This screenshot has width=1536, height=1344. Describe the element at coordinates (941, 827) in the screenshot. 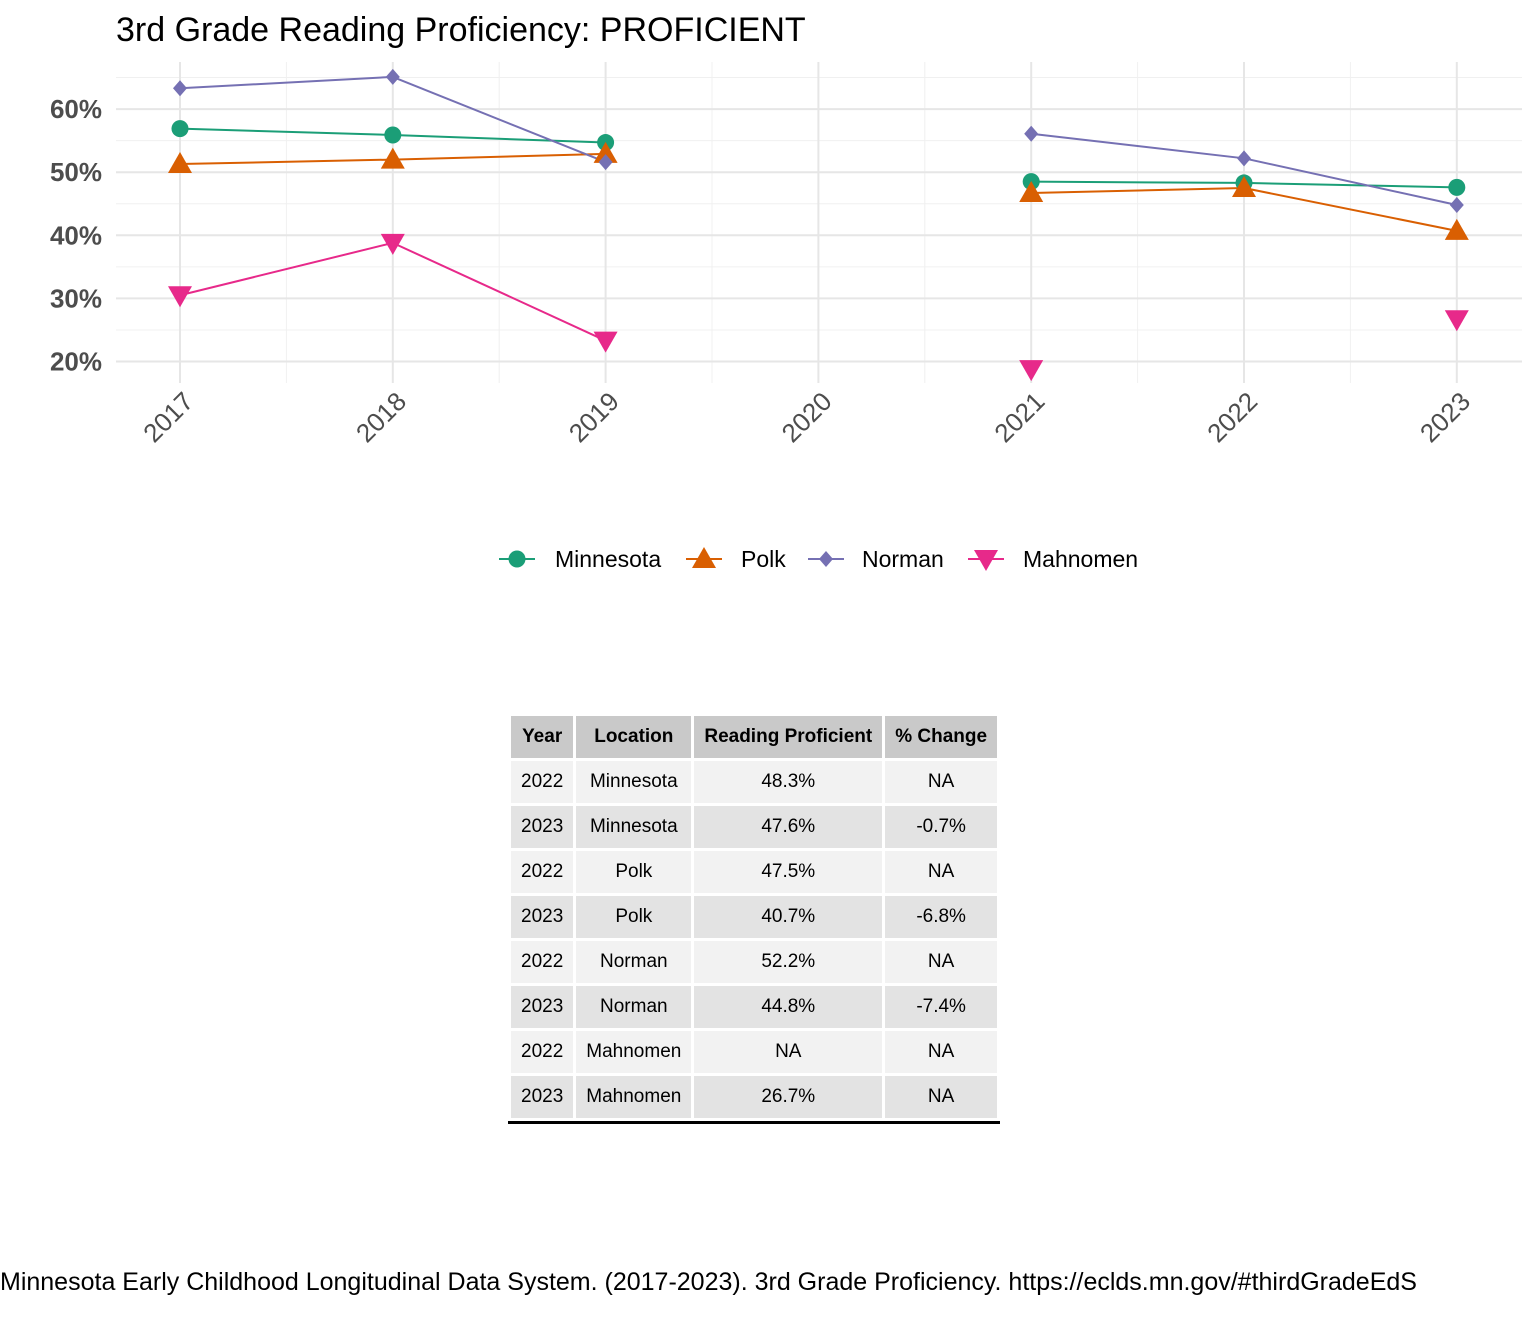

I see `table-cell: -0.7%` at that location.